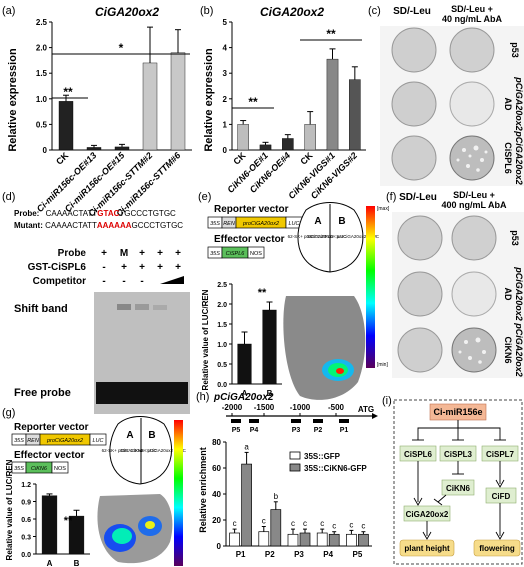 The image size is (524, 567). Describe the element at coordinates (318, 430) in the screenshot. I see `panel-h-primer-label: P2` at that location.